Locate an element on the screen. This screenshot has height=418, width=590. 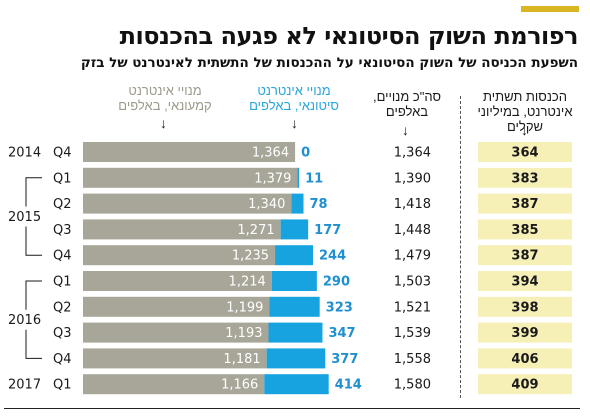
bar-label-commercial: 1,166 is located at coordinates (239, 385).